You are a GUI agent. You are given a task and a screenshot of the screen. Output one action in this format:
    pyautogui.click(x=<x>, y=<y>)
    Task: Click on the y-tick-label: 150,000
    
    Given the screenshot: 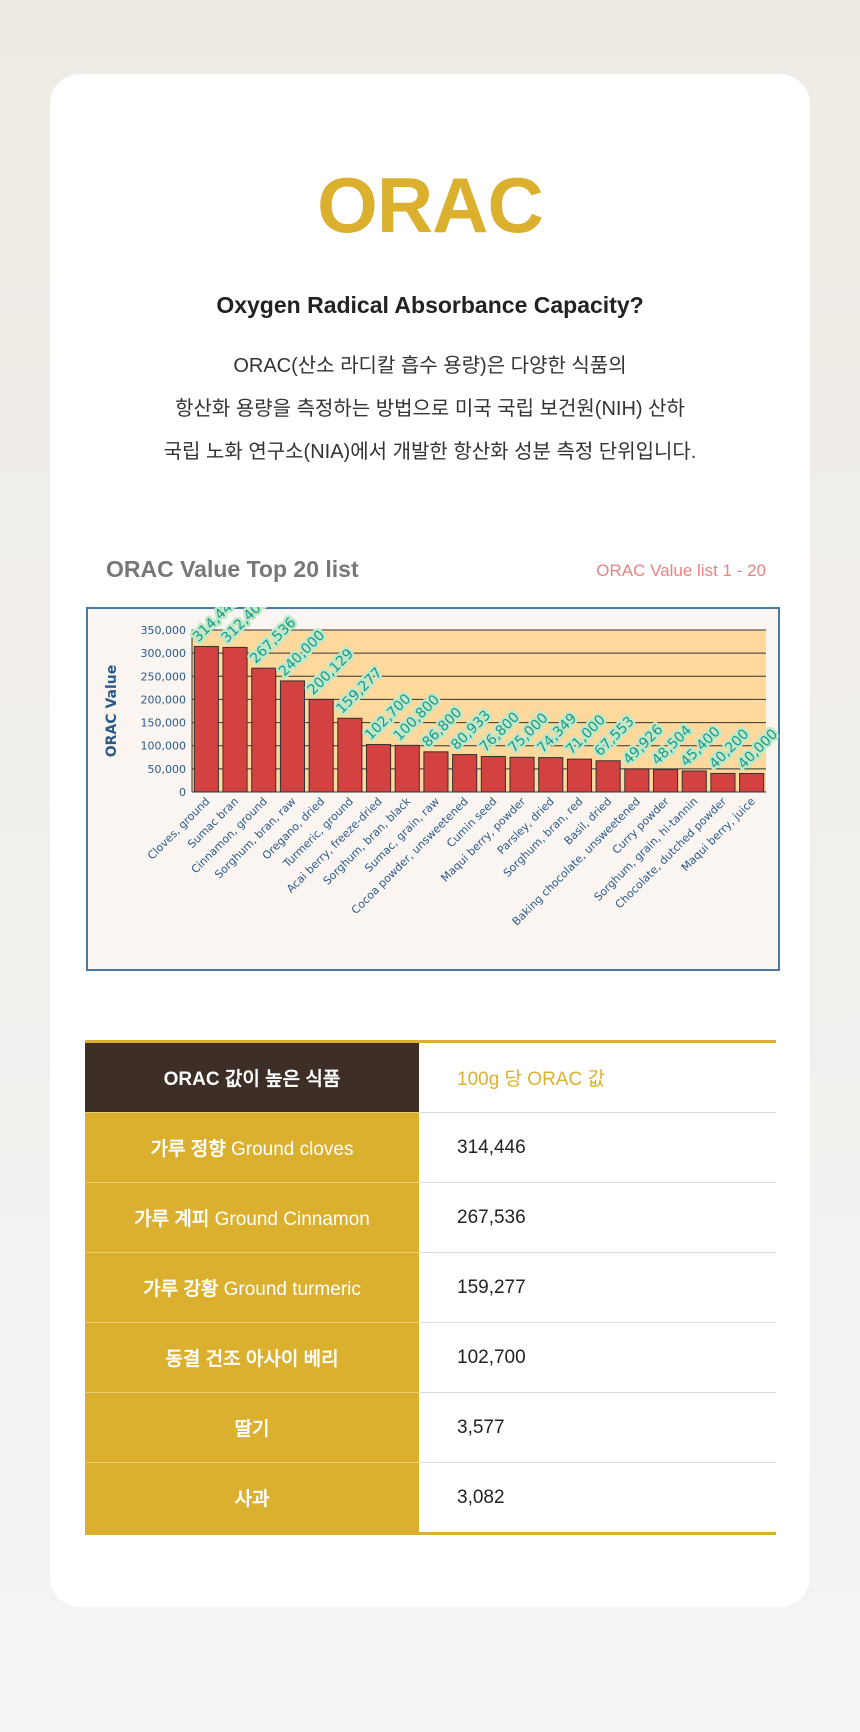 What is the action you would take?
    pyautogui.click(x=164, y=723)
    